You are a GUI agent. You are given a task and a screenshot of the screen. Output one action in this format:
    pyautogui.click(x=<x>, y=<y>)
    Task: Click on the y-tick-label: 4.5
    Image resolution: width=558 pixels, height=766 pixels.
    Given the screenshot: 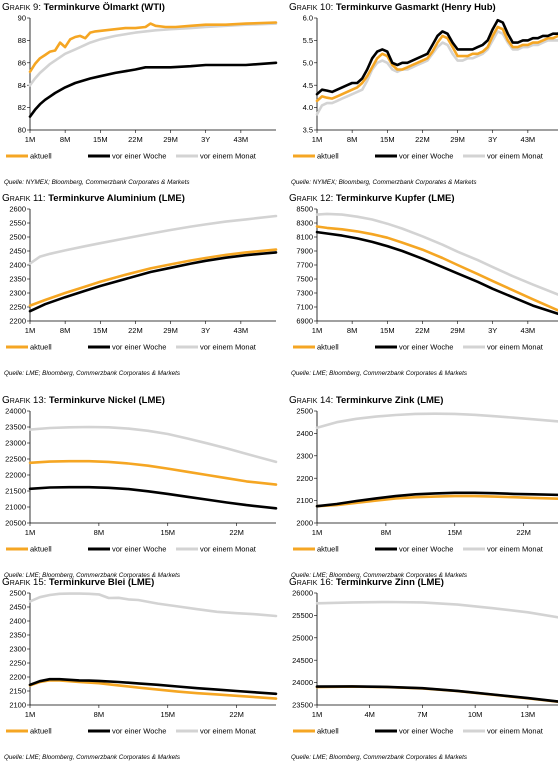 What is the action you would take?
    pyautogui.click(x=308, y=85)
    